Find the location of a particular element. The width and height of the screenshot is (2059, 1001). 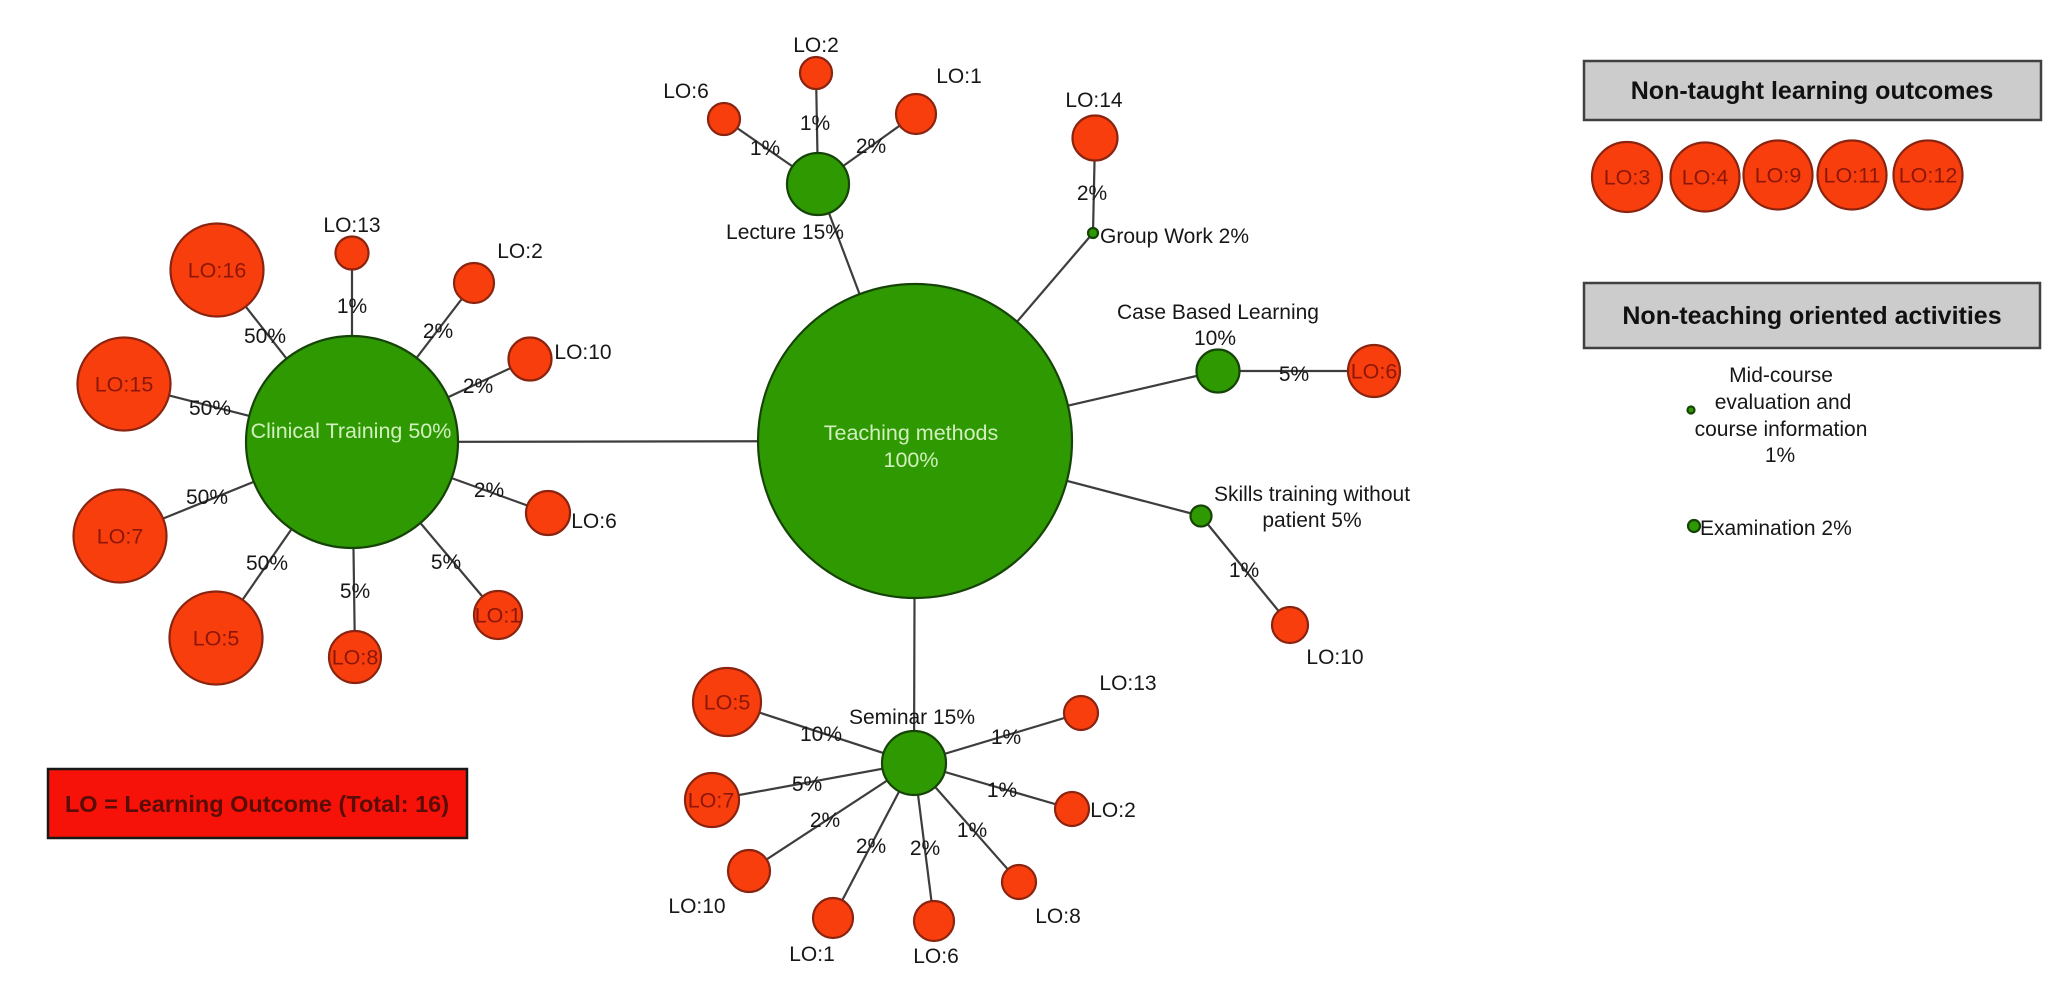

svg-text: Teaching methods is located at coordinates (911, 433).